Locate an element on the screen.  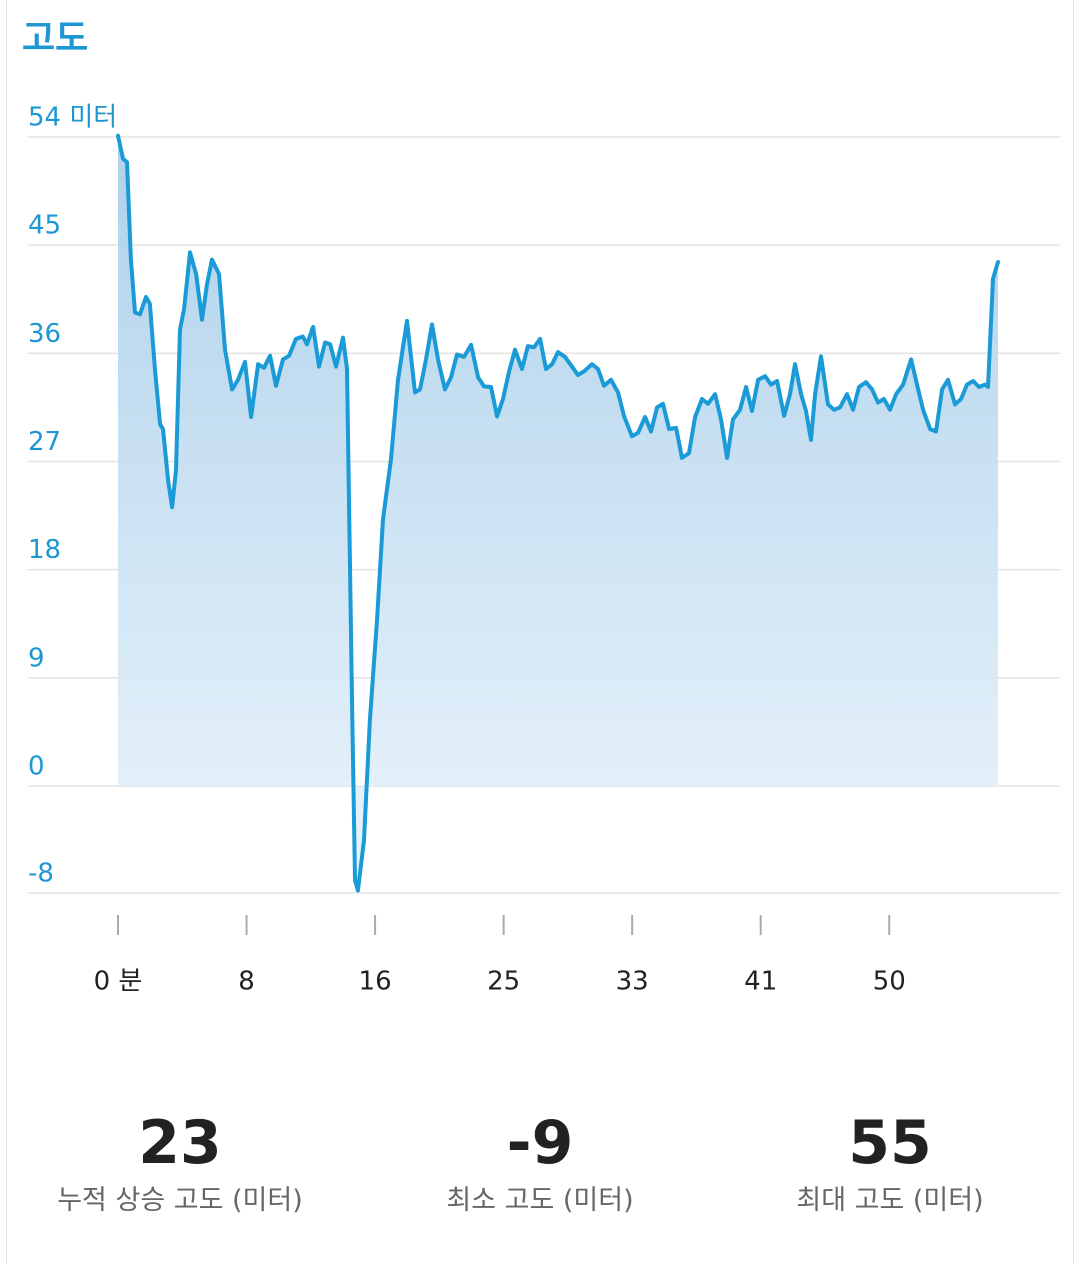
stat-label: 최소 고도 (미터) is located at coordinates (540, 1200).